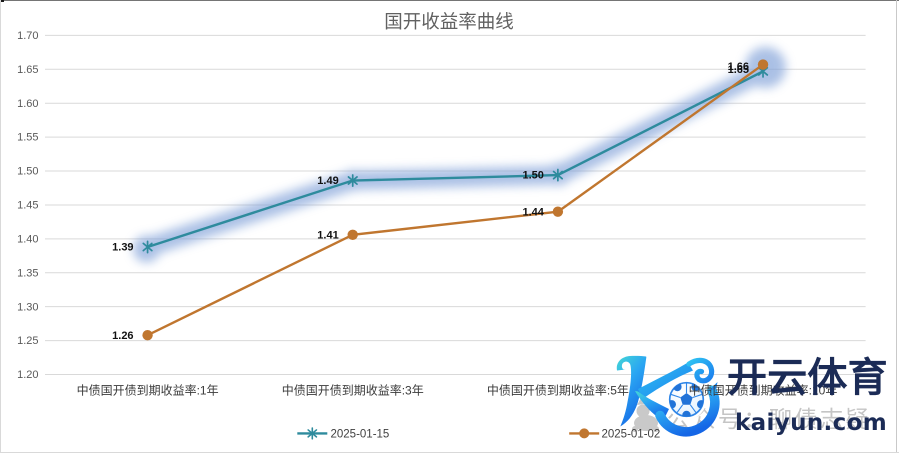 Image resolution: width=899 pixels, height=453 pixels. I want to click on window-corner-mark, so click(2, 1).